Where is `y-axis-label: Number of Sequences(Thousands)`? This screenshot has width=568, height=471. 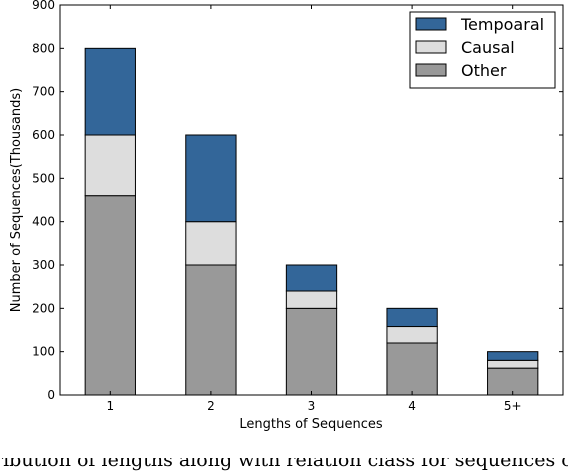
y-axis-label: Number of Sequences(Thousands) is located at coordinates (16, 200).